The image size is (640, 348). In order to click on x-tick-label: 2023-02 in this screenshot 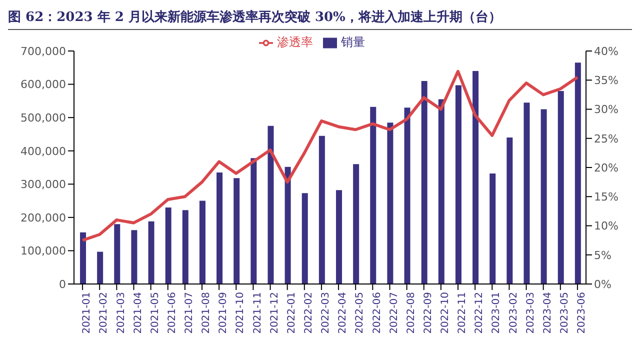, I will do `click(514, 313)`.